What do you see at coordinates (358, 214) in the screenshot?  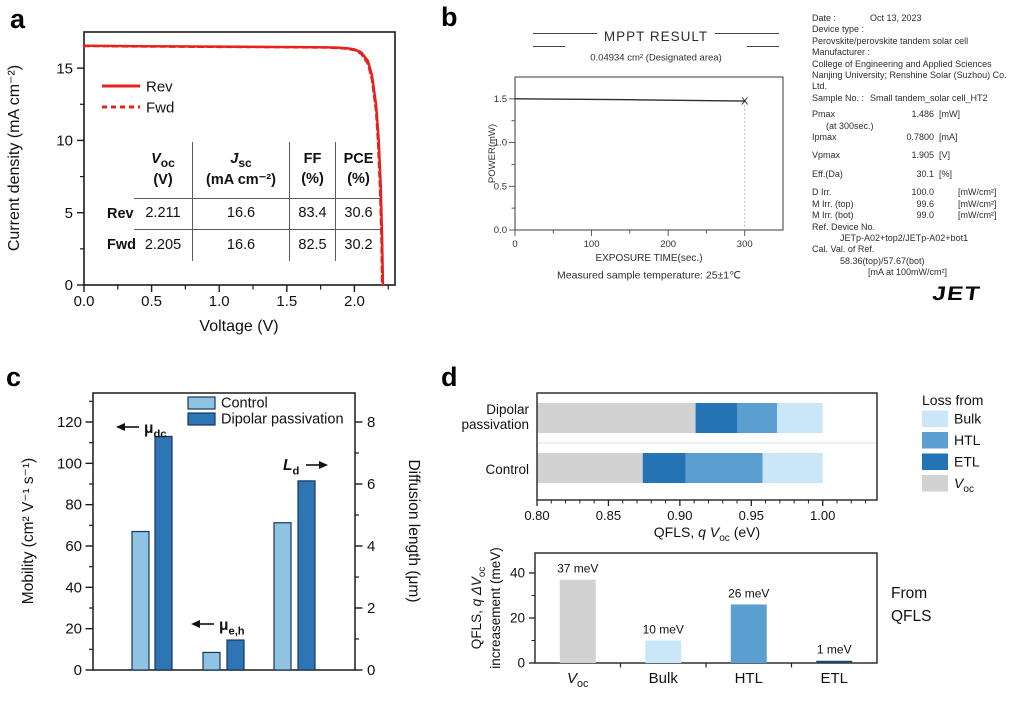 I see `table-cell: 30.6` at bounding box center [358, 214].